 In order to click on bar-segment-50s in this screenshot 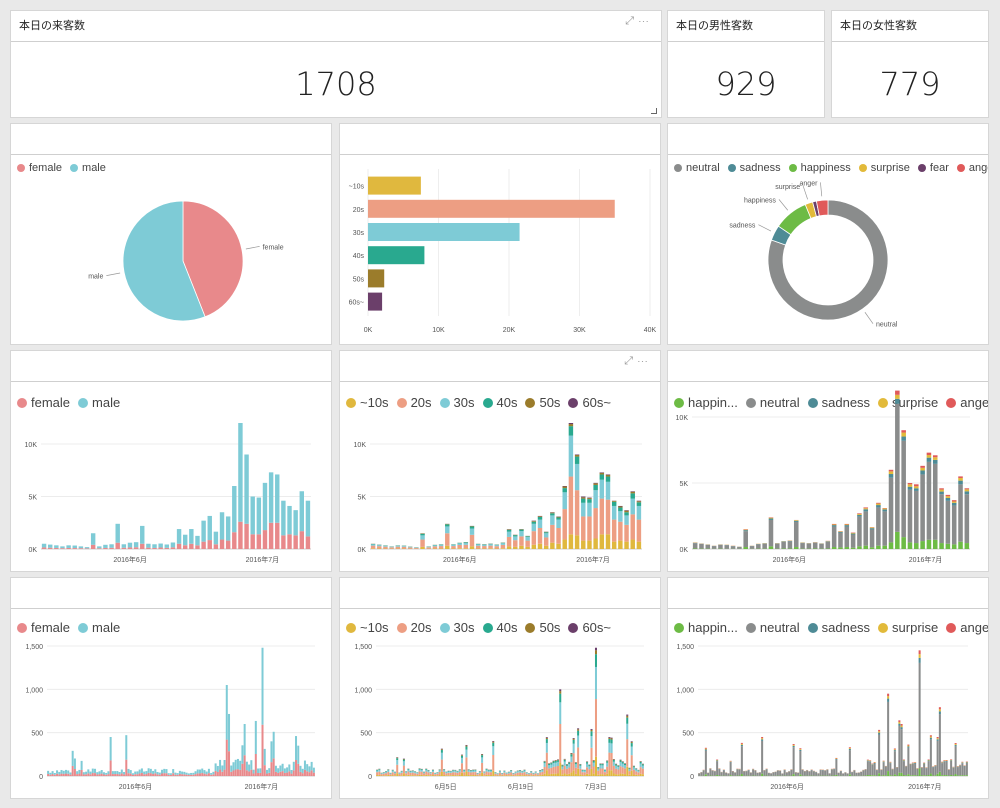, I will do `click(626, 511)`.